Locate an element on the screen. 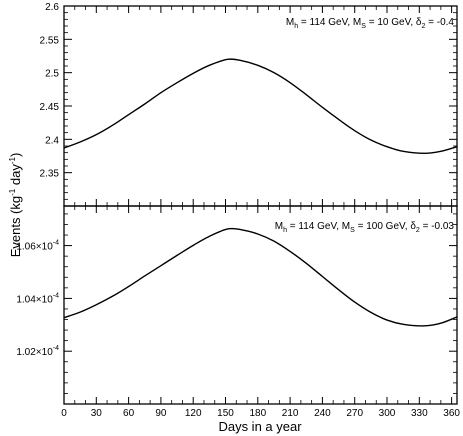 Image resolution: width=463 pixels, height=436 pixels. y-tick-label: 2.35 is located at coordinates (50, 174).